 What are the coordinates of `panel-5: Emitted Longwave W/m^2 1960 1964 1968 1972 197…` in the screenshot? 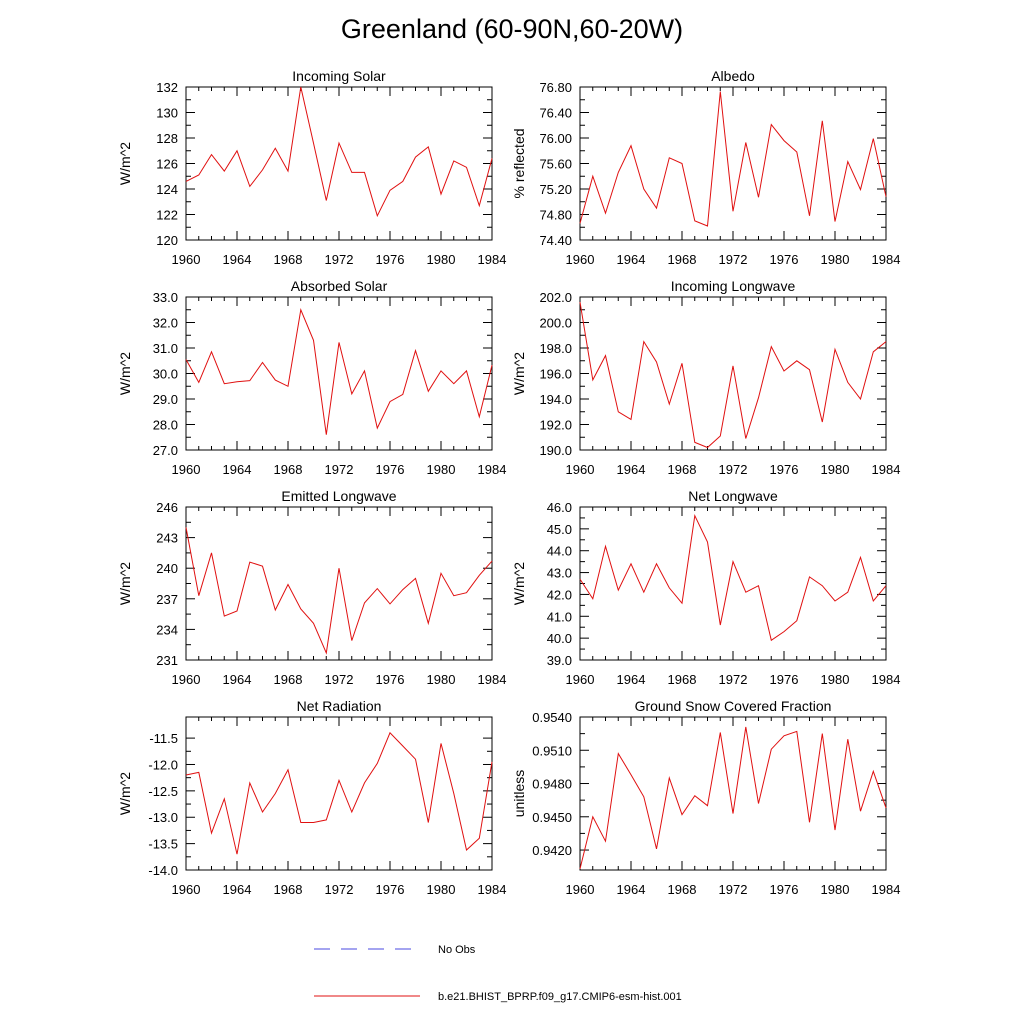 It's located at (311, 587).